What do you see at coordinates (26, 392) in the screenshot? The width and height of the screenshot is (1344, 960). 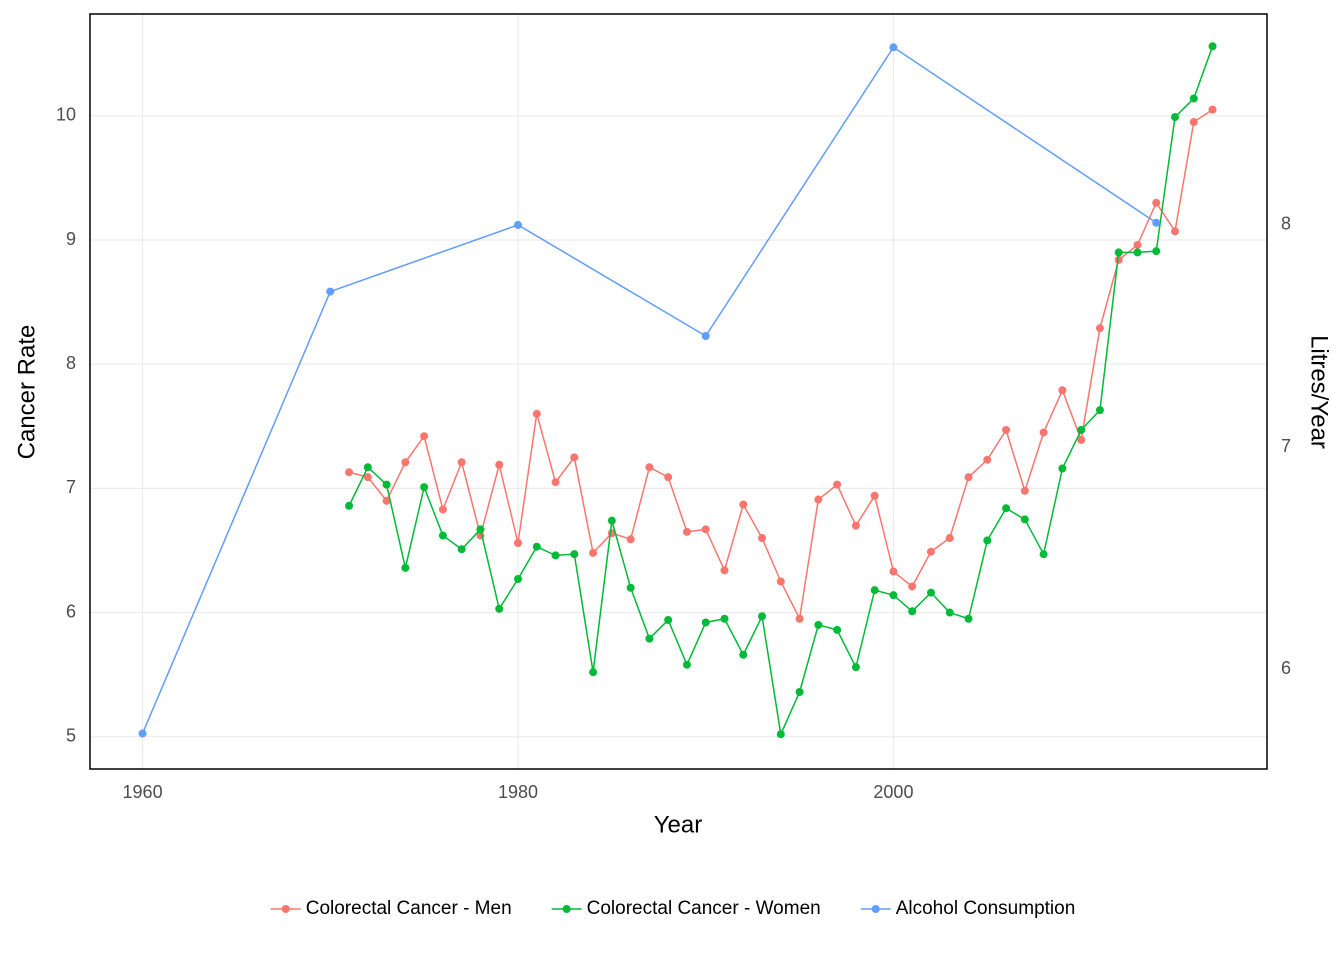 I see `y-axis-title: Cancer Rate` at bounding box center [26, 392].